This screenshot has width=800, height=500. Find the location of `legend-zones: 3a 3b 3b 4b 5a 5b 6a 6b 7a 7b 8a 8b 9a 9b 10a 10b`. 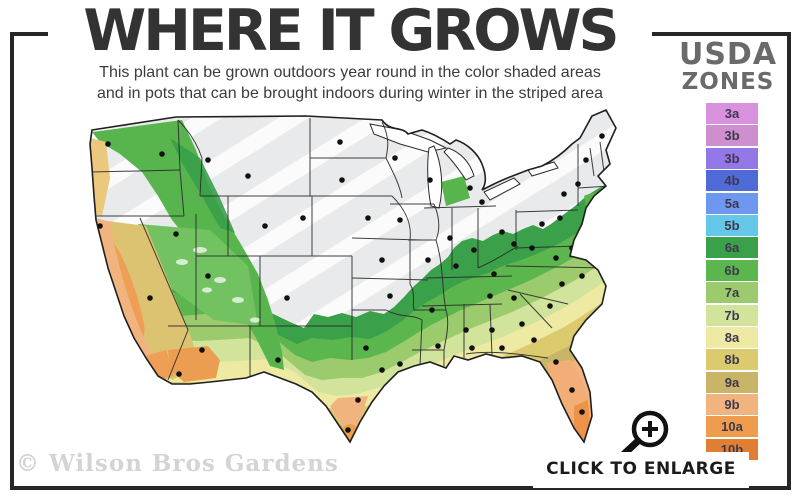

legend-zones: 3a 3b 3b 4b 5a 5b 6a 6b 7a 7b 8a 8b 9a 9b 10a 10b is located at coordinates (732, 282).